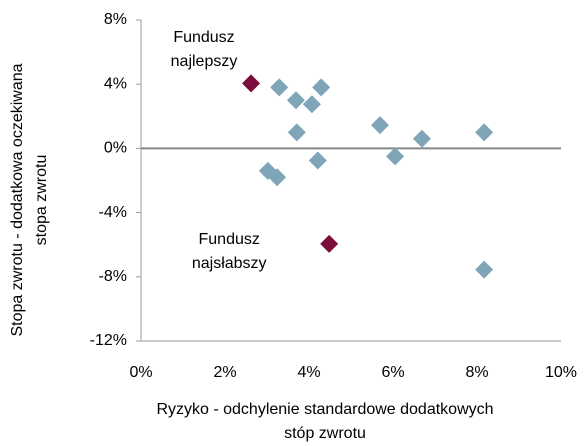 This screenshot has width=584, height=446. What do you see at coordinates (113, 212) in the screenshot?
I see `y-tick-label: -4%` at bounding box center [113, 212].